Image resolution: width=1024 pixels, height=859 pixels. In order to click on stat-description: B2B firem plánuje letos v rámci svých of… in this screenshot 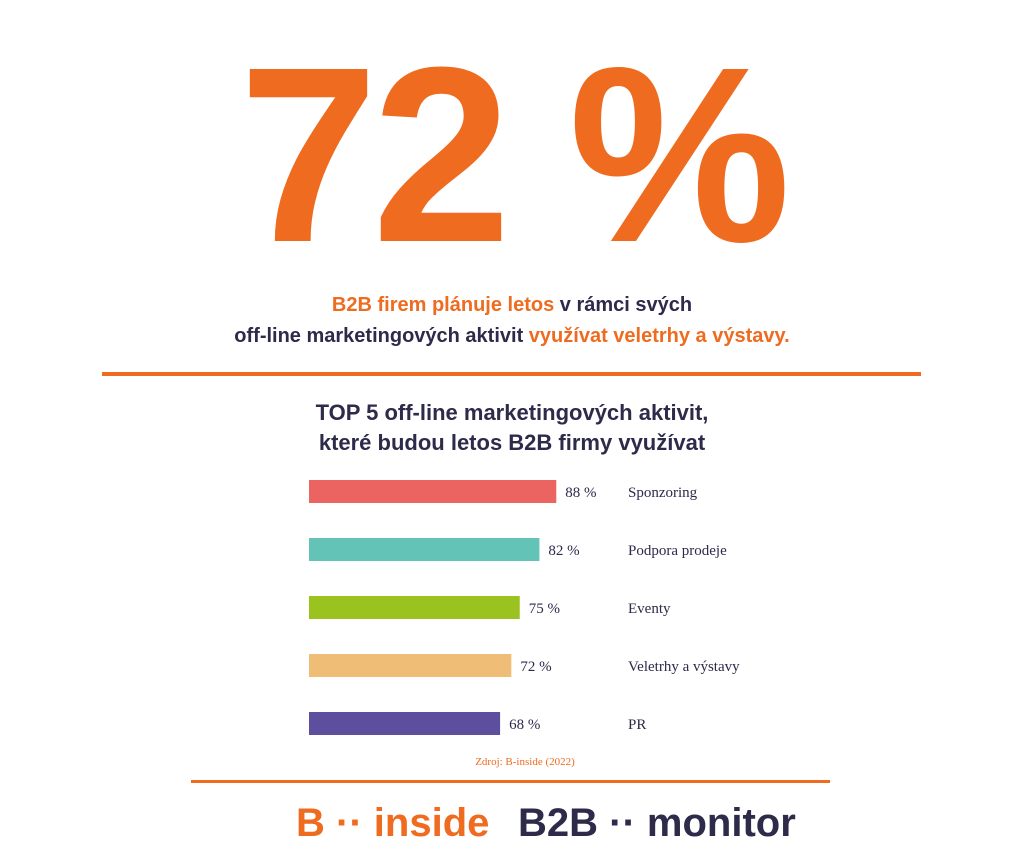, I will do `click(512, 321)`.